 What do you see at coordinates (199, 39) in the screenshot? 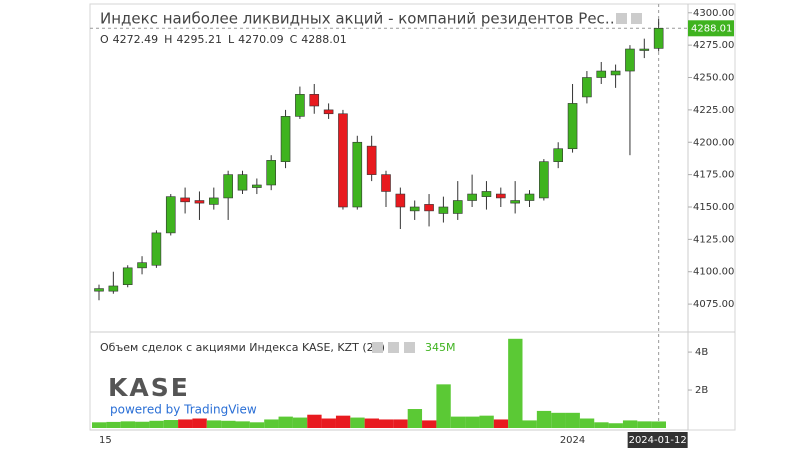
I see `ohlc-value: 4295.21` at bounding box center [199, 39].